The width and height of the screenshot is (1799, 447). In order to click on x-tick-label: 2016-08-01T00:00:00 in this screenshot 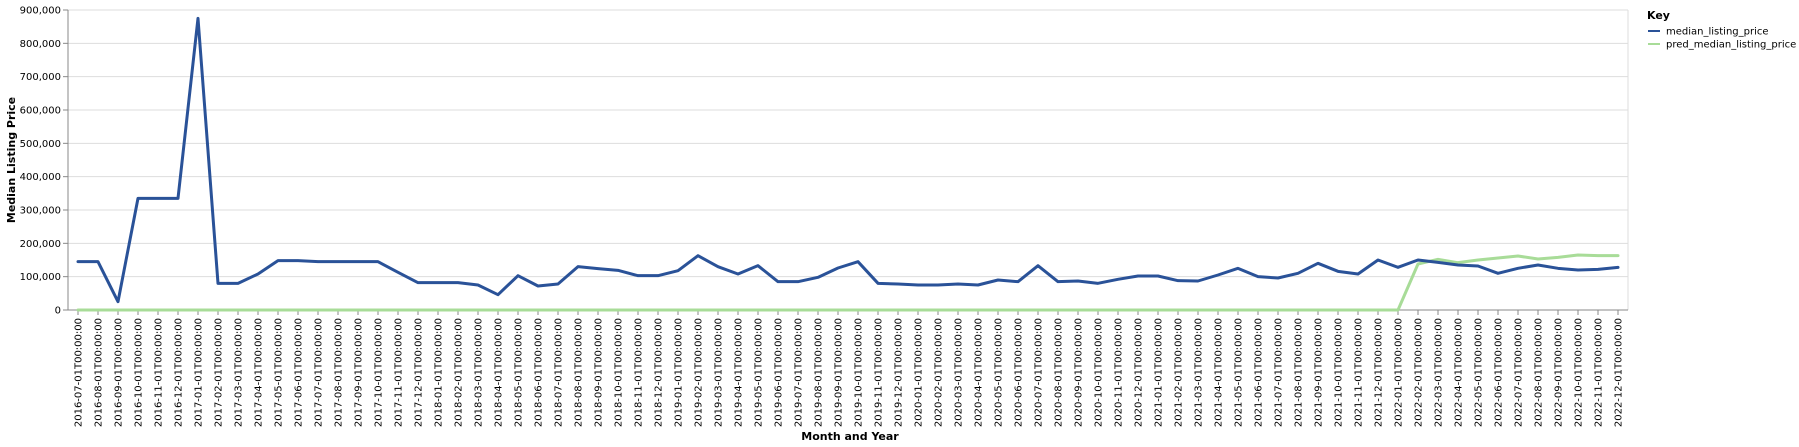, I will do `click(99, 372)`.